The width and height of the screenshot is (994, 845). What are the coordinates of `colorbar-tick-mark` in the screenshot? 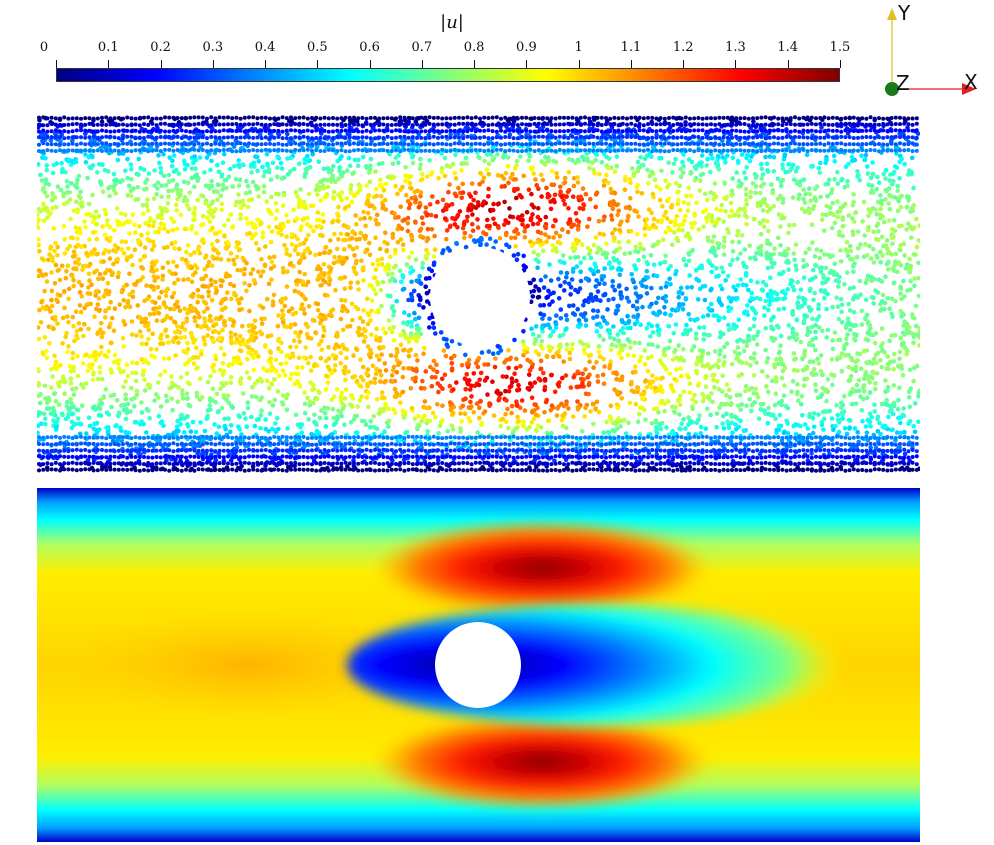 It's located at (736, 64).